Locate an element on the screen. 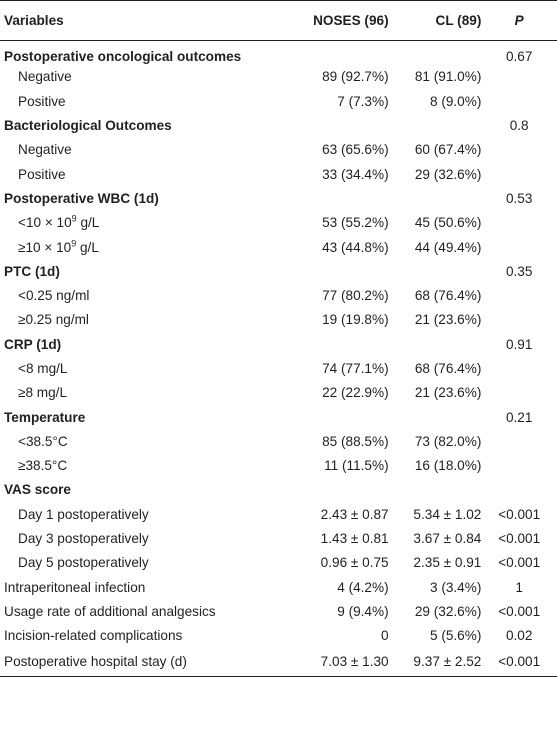 The image size is (557, 751). table-row: ≥10 × 109 g/L 43 (44.8%) 44 (49.4%) is located at coordinates (278, 247).